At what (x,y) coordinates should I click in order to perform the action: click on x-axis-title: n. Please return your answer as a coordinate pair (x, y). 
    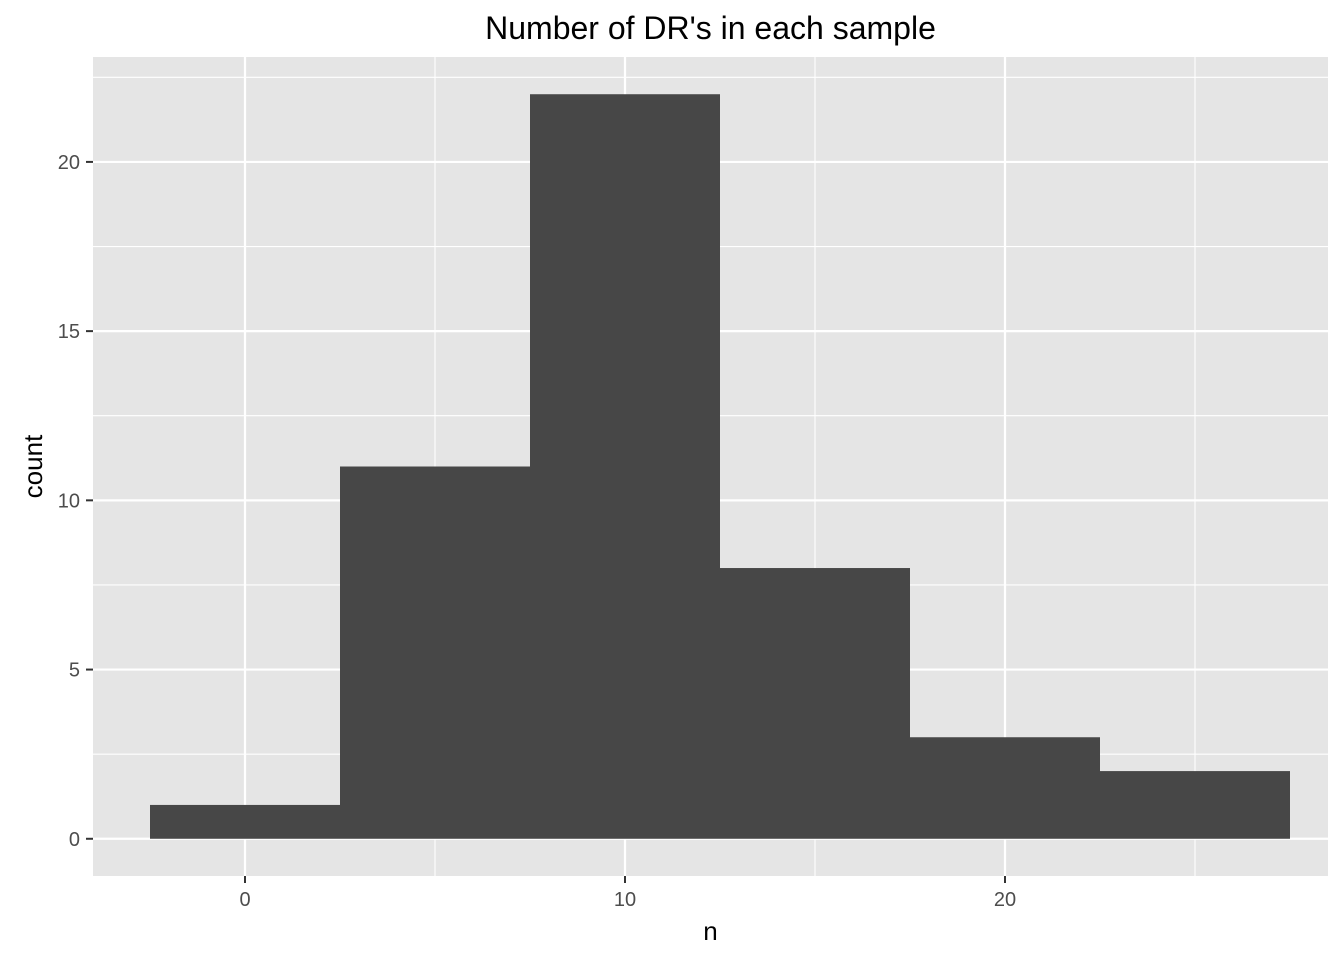
    Looking at the image, I should click on (710, 931).